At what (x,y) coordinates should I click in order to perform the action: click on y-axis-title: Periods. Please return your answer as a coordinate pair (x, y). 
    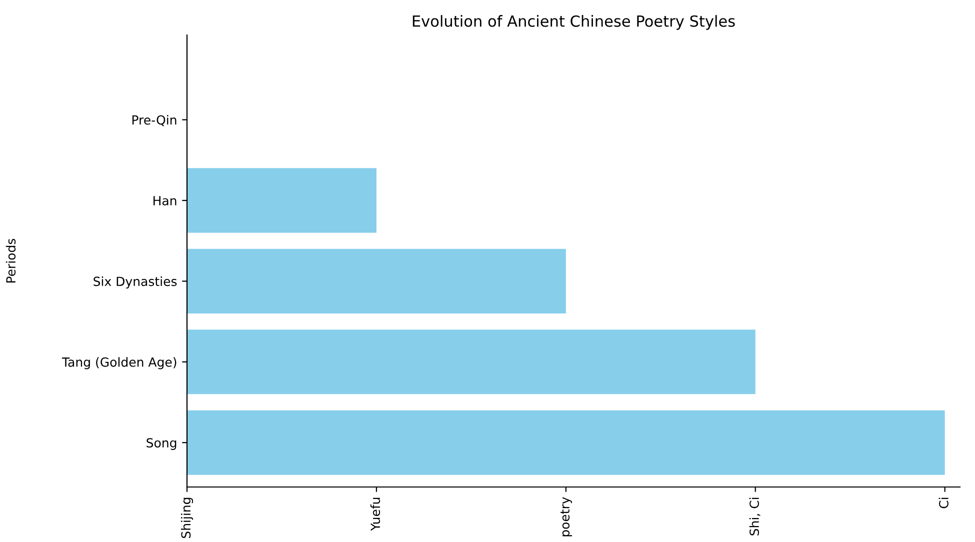
    Looking at the image, I should click on (11, 260).